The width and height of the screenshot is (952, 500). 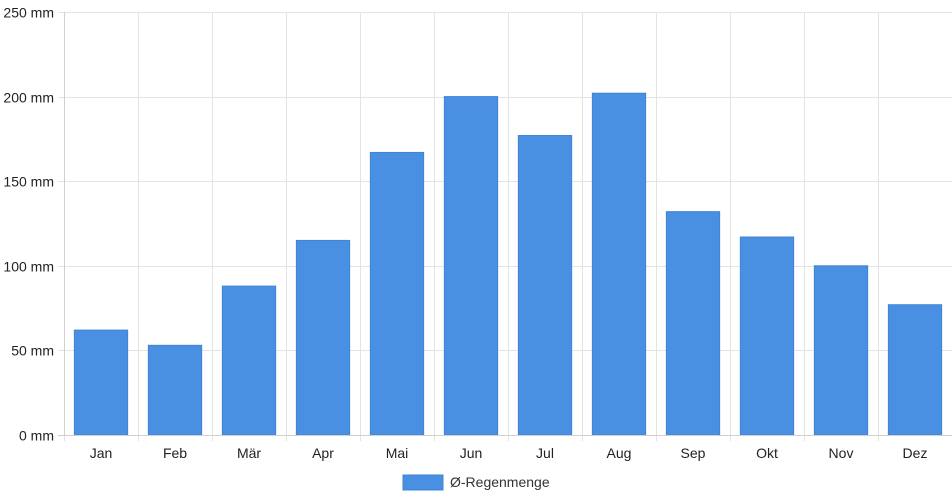 What do you see at coordinates (841, 350) in the screenshot?
I see `bar-nov` at bounding box center [841, 350].